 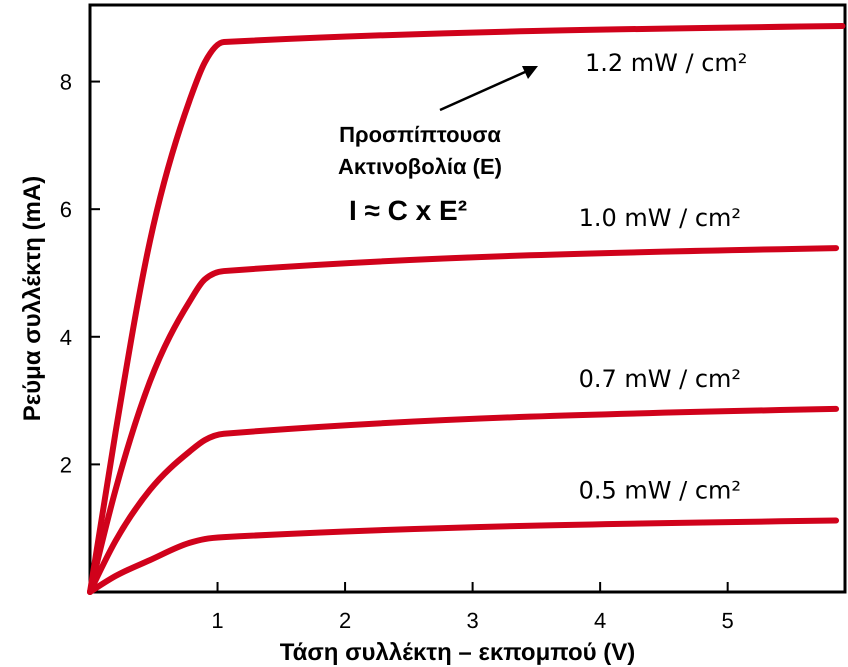 What do you see at coordinates (345, 620) in the screenshot?
I see `x-tick-label: 2` at bounding box center [345, 620].